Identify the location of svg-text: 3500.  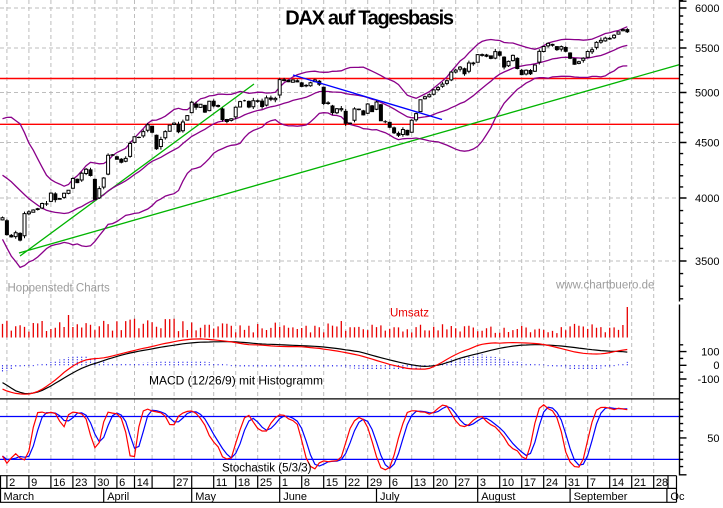
(707, 262).